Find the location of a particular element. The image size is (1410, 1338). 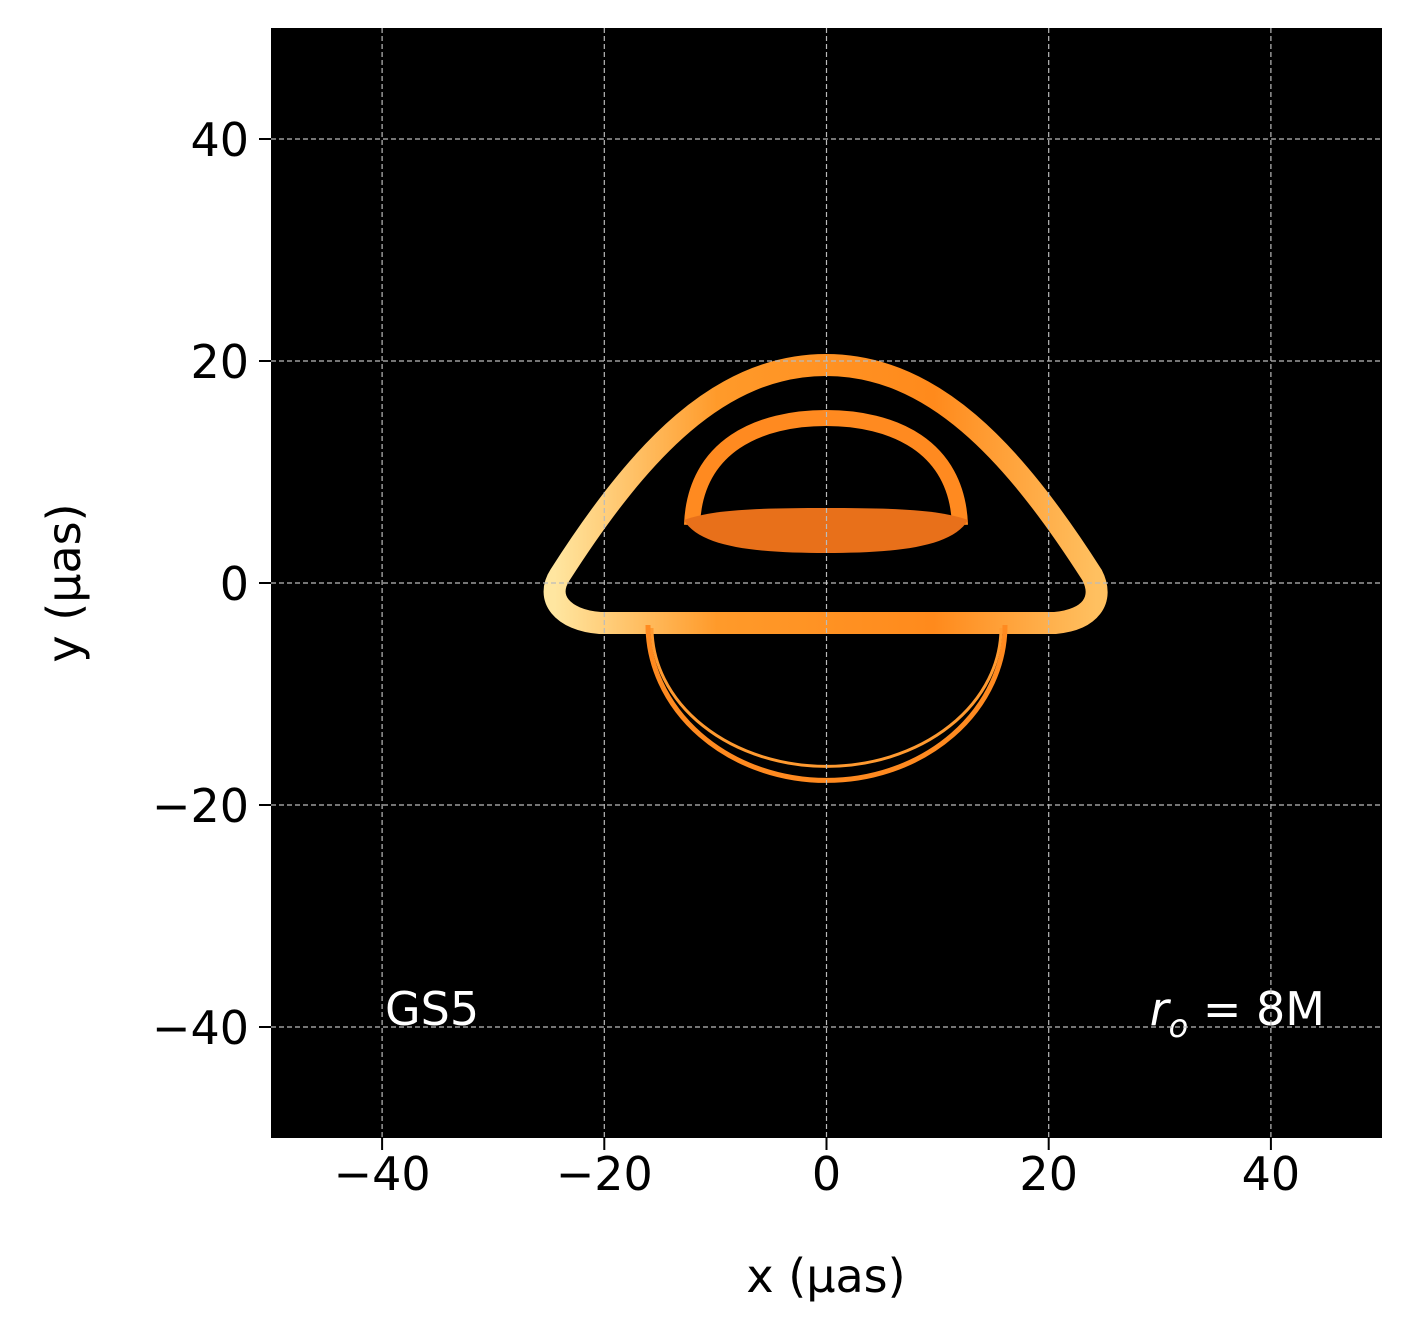

x-tick-label: −20 is located at coordinates (604, 1174).